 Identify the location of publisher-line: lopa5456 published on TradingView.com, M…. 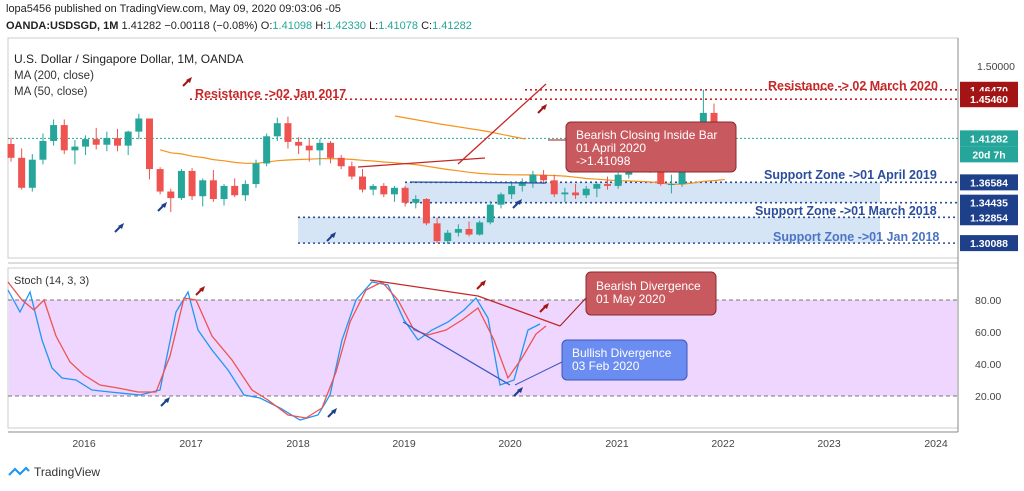
(173, 9).